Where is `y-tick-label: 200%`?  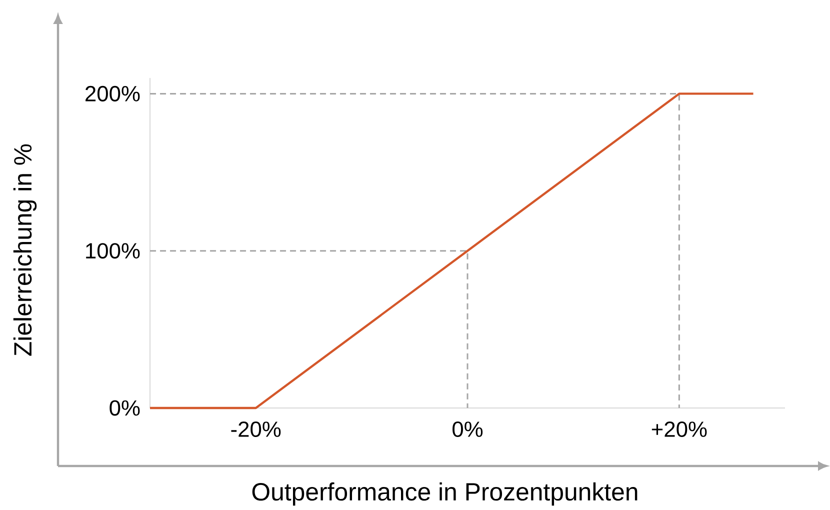
y-tick-label: 200% is located at coordinates (113, 94).